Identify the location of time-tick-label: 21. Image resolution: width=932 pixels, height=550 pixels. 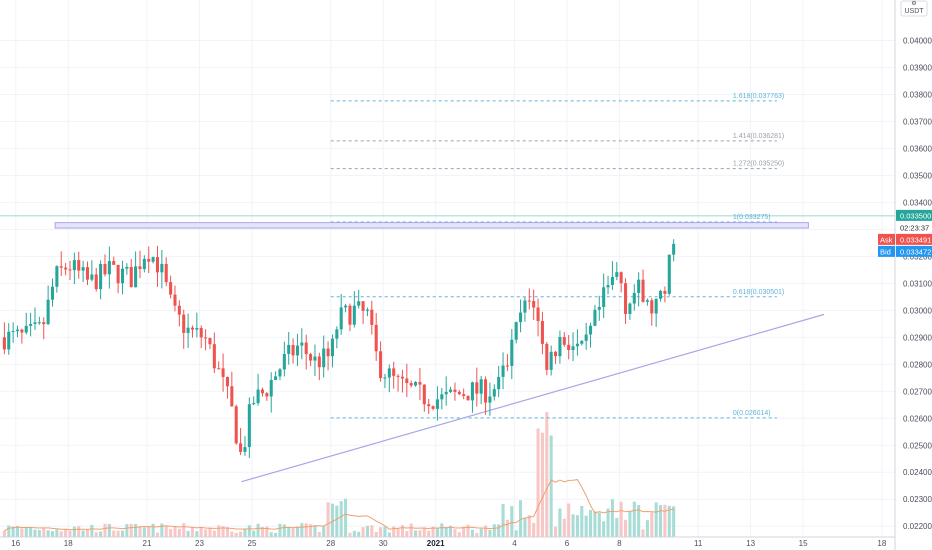
(147, 543).